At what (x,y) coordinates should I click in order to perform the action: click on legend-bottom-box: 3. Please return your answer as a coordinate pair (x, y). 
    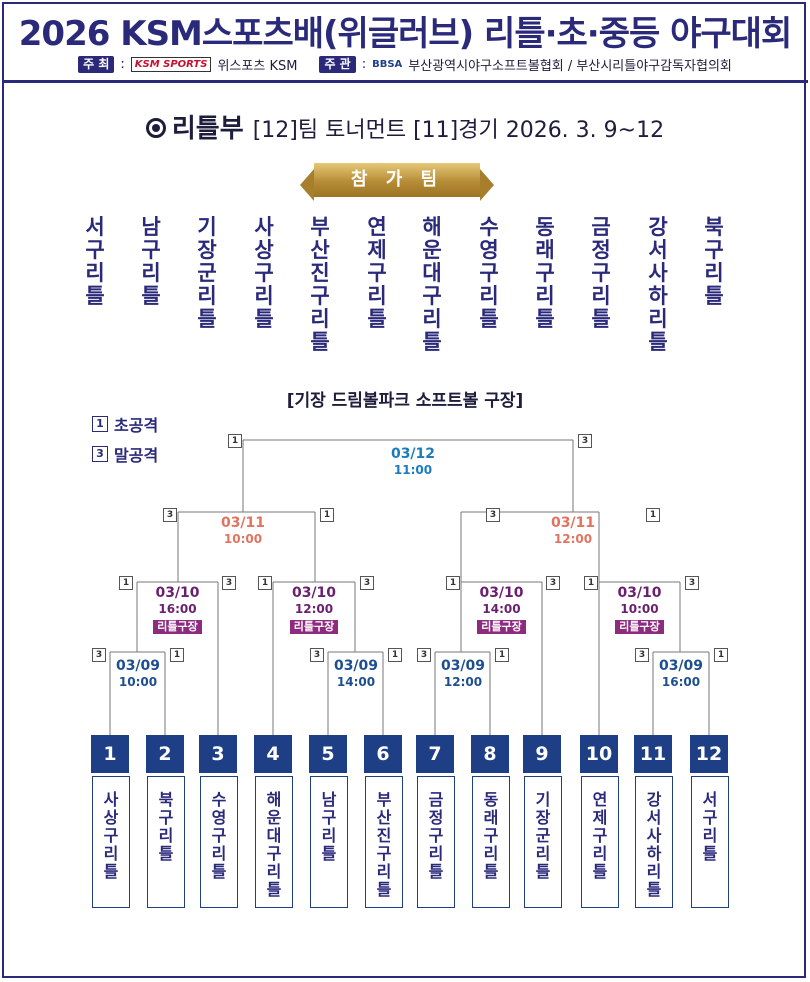
    Looking at the image, I should click on (100, 454).